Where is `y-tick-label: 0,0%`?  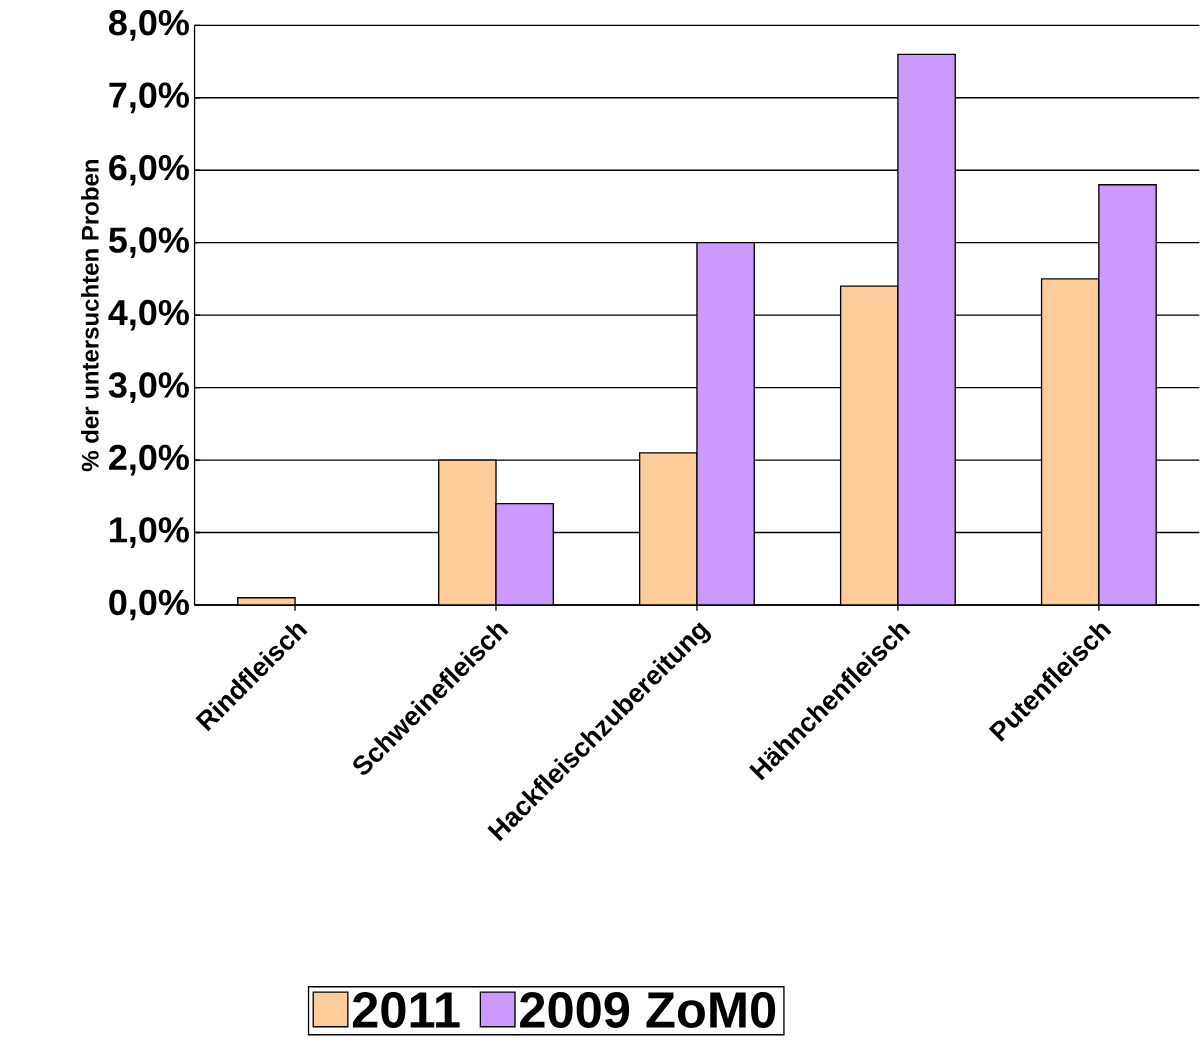
y-tick-label: 0,0% is located at coordinates (149, 605).